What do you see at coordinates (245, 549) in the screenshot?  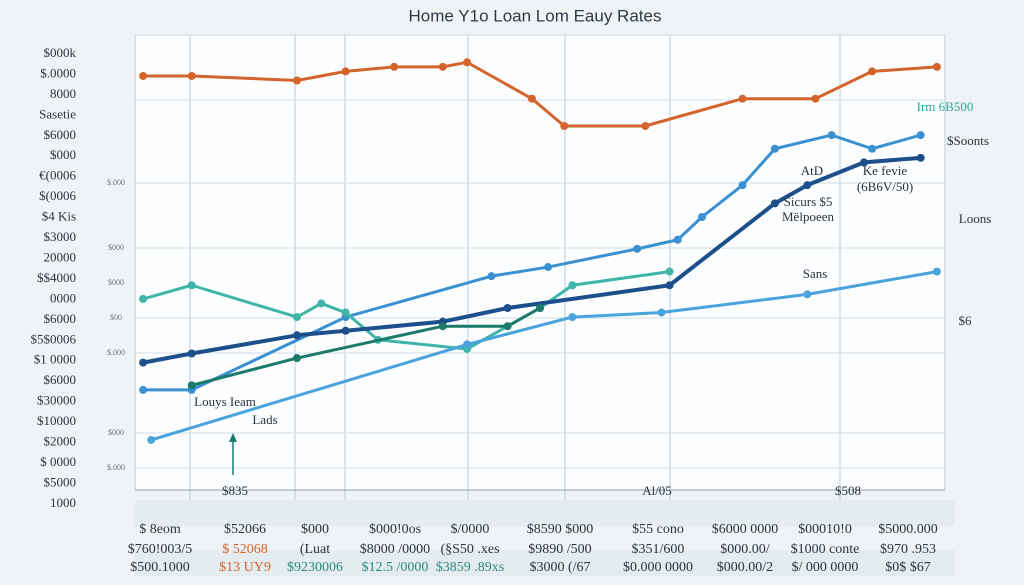 I see `table-cell: $ 52068` at bounding box center [245, 549].